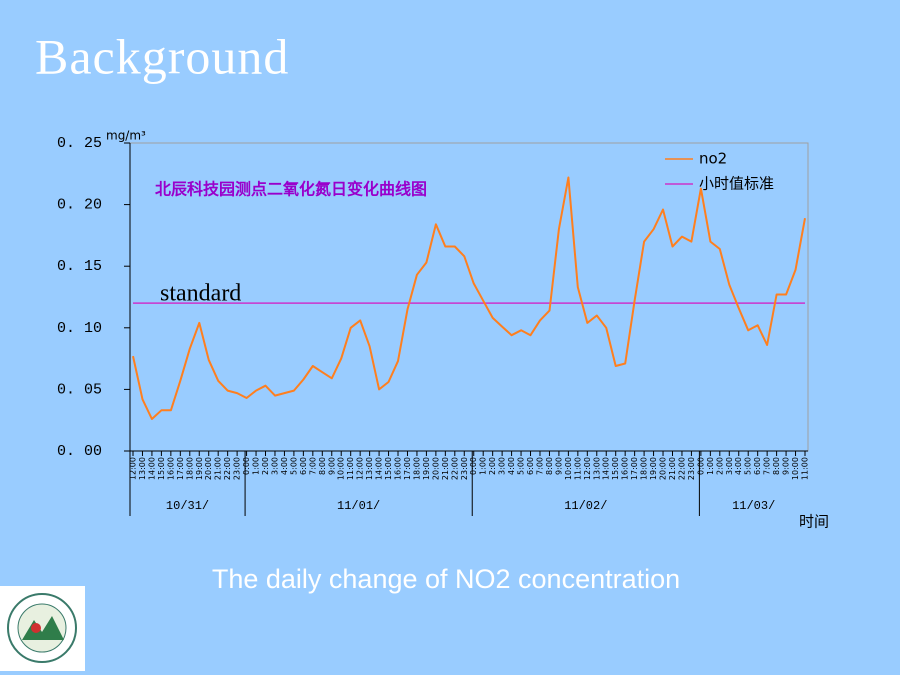 The image size is (900, 675). I want to click on date-label: 11/01/, so click(358, 506).